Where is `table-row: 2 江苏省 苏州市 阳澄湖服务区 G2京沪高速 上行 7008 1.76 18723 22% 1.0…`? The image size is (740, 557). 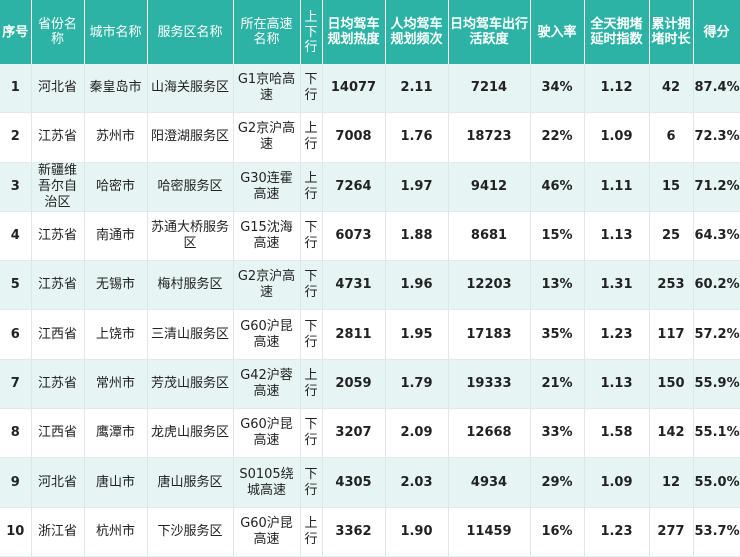
table-row: 2 江苏省 苏州市 阳澄湖服务区 G2京沪高速 上行 7008 1.76 18723 22% 1.0… is located at coordinates (370, 137).